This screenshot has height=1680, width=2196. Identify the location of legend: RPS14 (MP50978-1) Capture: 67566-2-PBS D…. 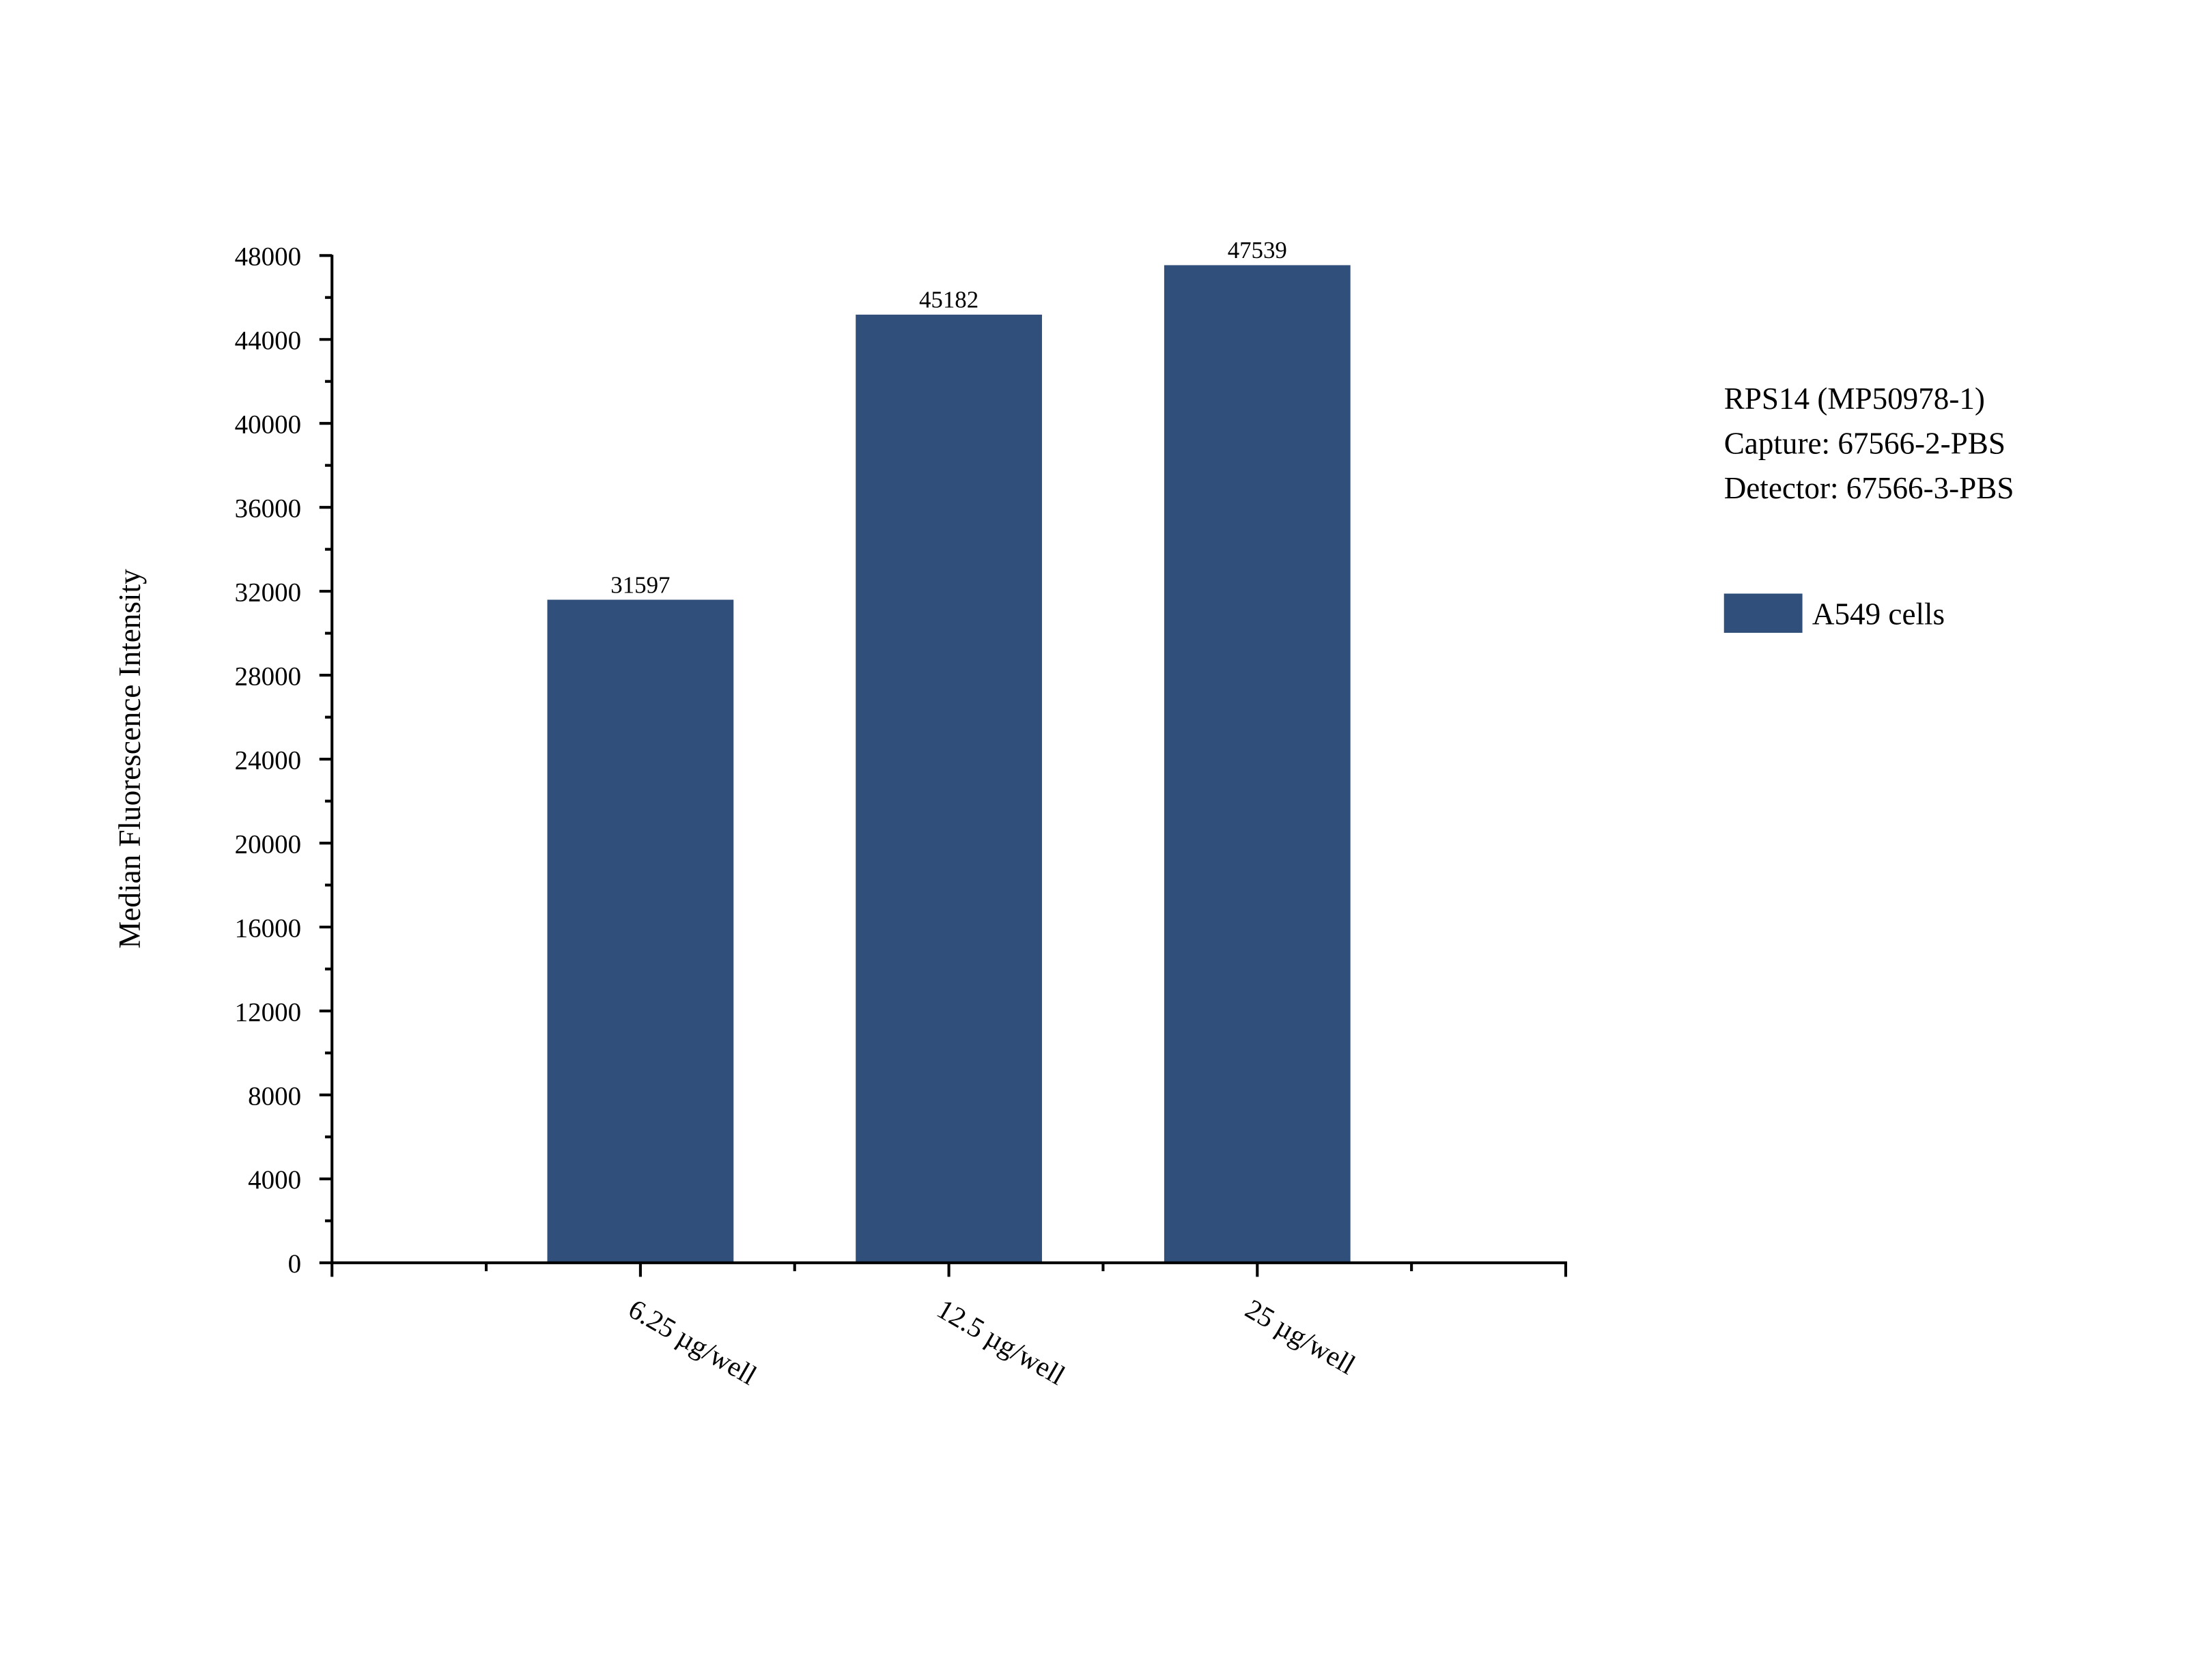
(1868, 507).